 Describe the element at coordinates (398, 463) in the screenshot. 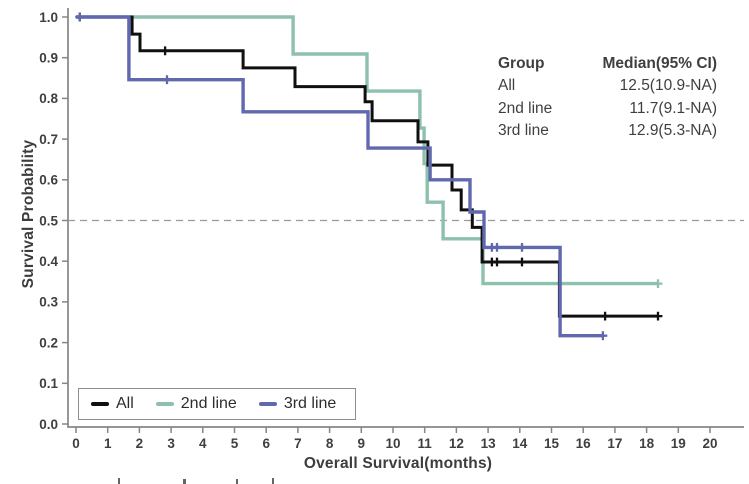

I see `x-axis-title: Overall Survival(months)` at that location.